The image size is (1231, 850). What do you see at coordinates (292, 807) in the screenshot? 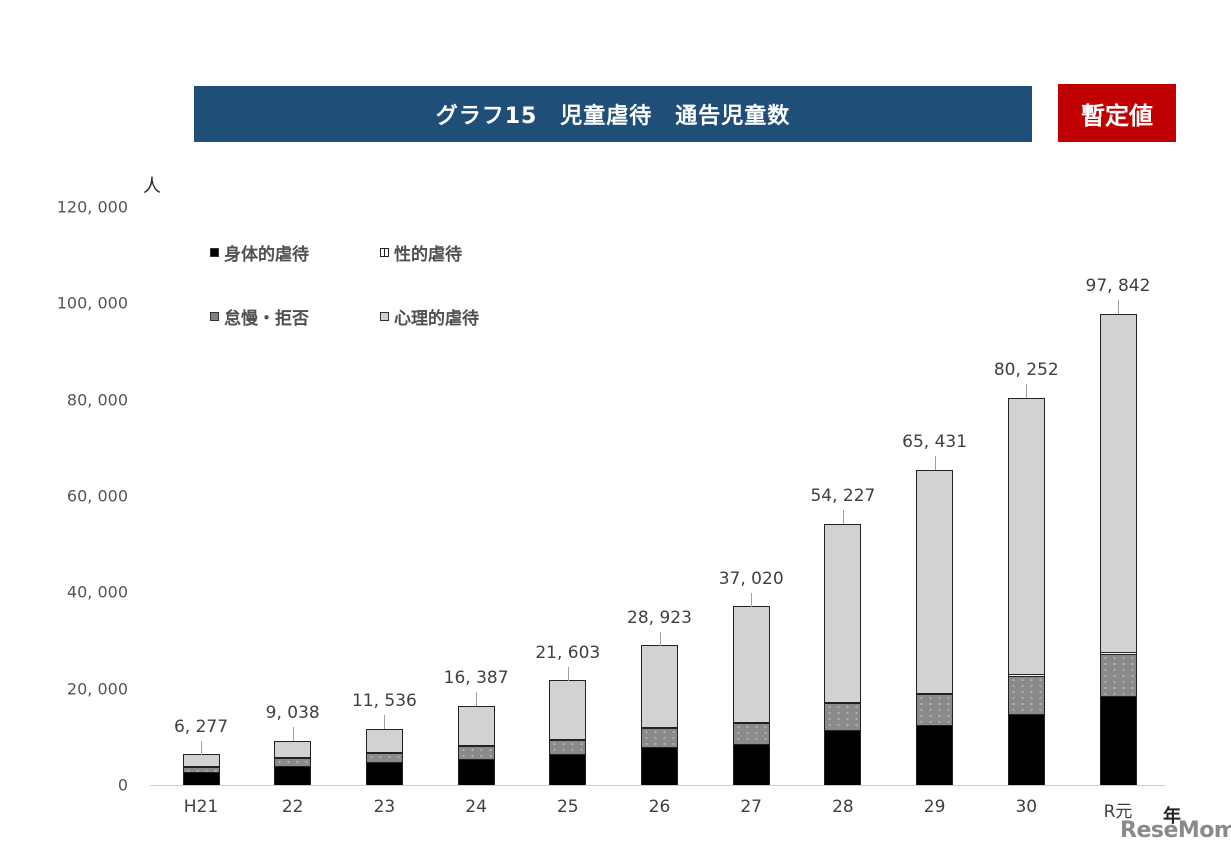
I see `x-tick-label: 22` at bounding box center [292, 807].